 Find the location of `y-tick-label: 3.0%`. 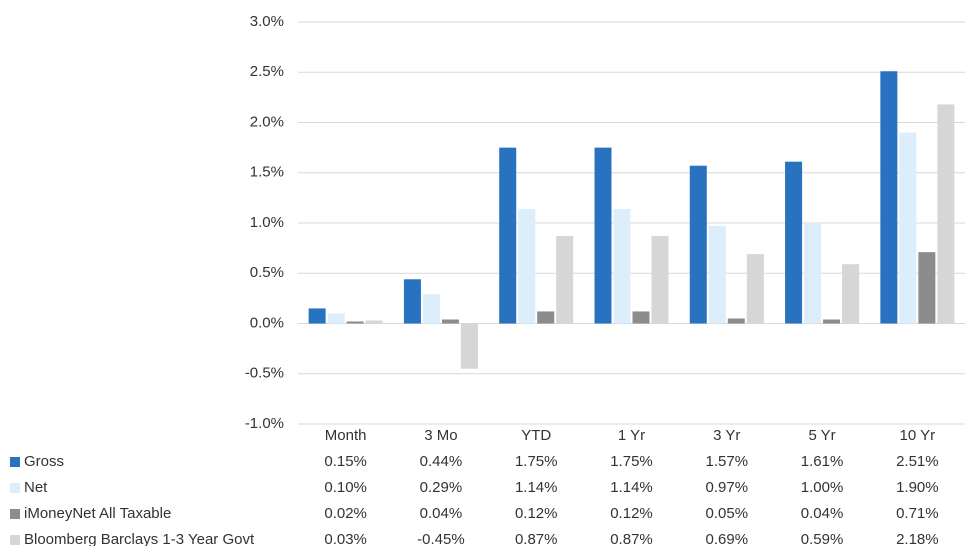

y-tick-label: 3.0% is located at coordinates (267, 21).